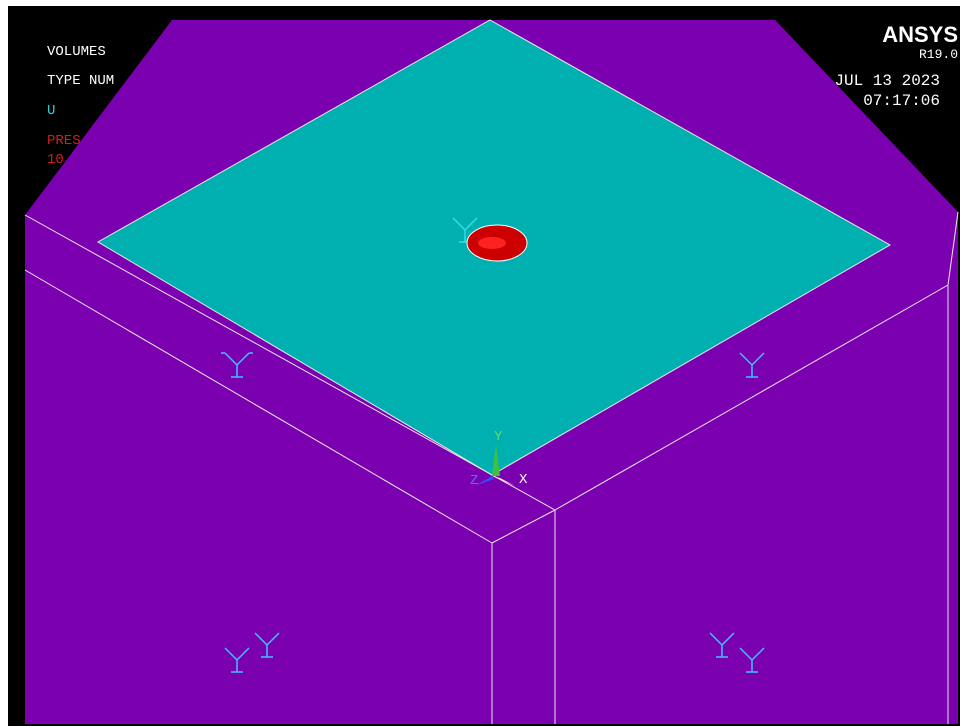 This screenshot has height=727, width=963. I want to click on legend-line: PRES, so click(64, 141).